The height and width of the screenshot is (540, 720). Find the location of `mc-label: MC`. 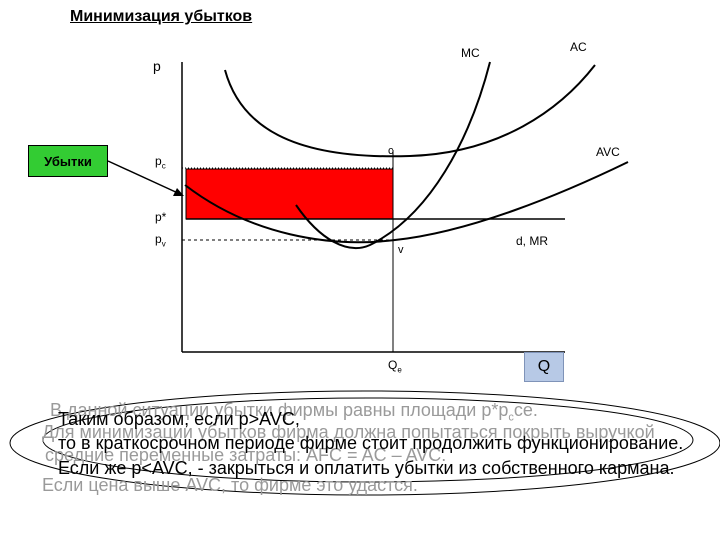

mc-label: MC is located at coordinates (470, 53).